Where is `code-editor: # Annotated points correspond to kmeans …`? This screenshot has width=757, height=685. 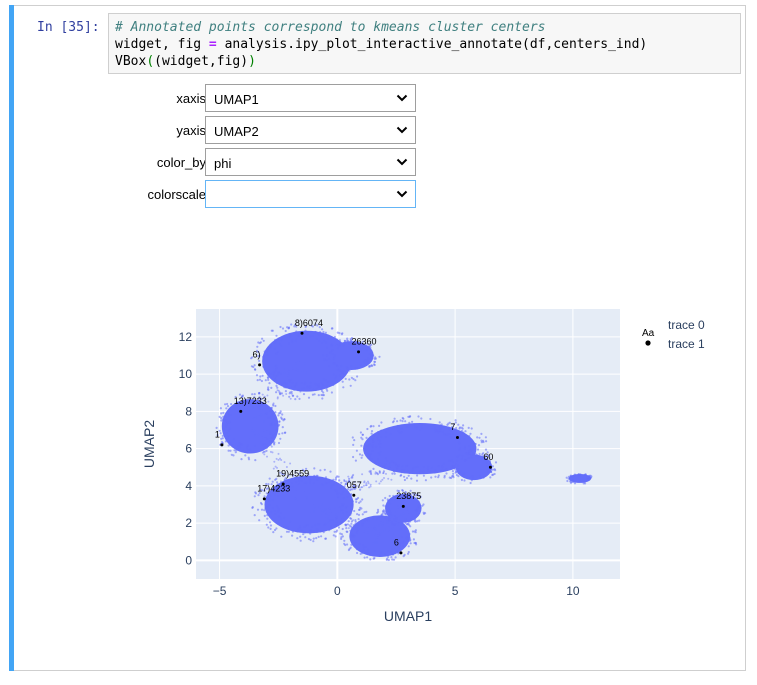 code-editor: # Annotated points correspond to kmeans … is located at coordinates (424, 43).